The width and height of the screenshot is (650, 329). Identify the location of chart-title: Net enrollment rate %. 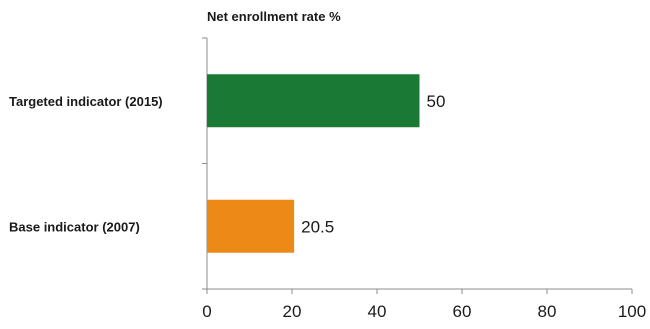
(274, 16).